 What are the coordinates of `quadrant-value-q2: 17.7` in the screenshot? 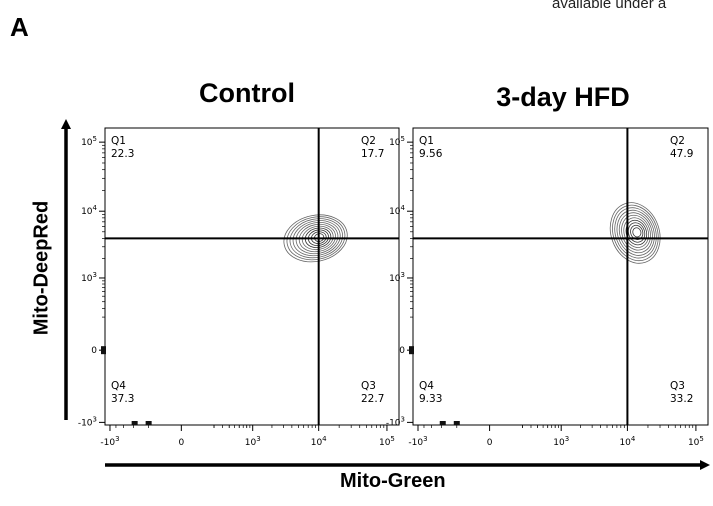 It's located at (372, 154).